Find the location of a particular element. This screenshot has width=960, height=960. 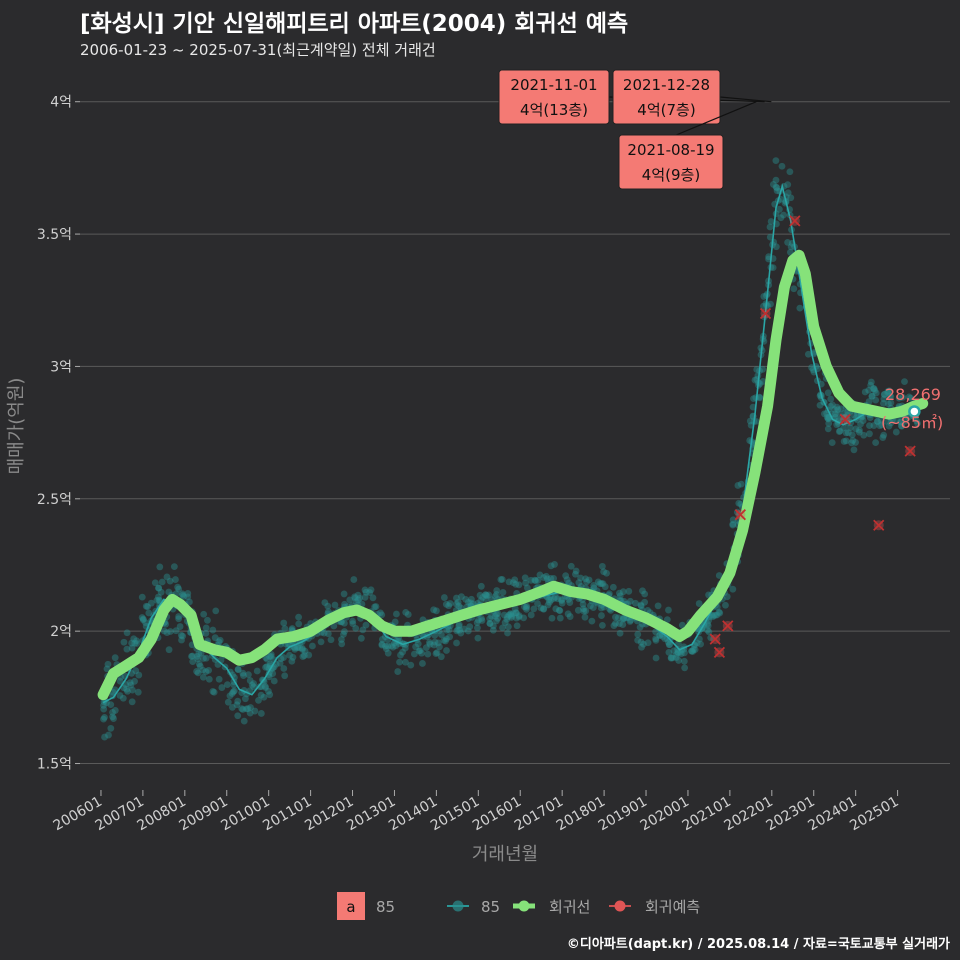

annotation-date: 2021-08-19 is located at coordinates (670, 150).